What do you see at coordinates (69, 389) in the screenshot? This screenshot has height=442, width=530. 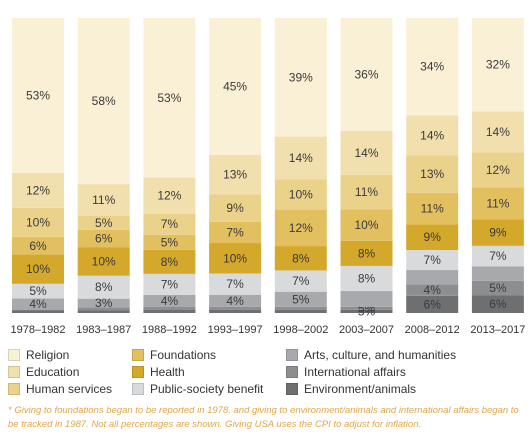 I see `legend-label: Human services` at bounding box center [69, 389].